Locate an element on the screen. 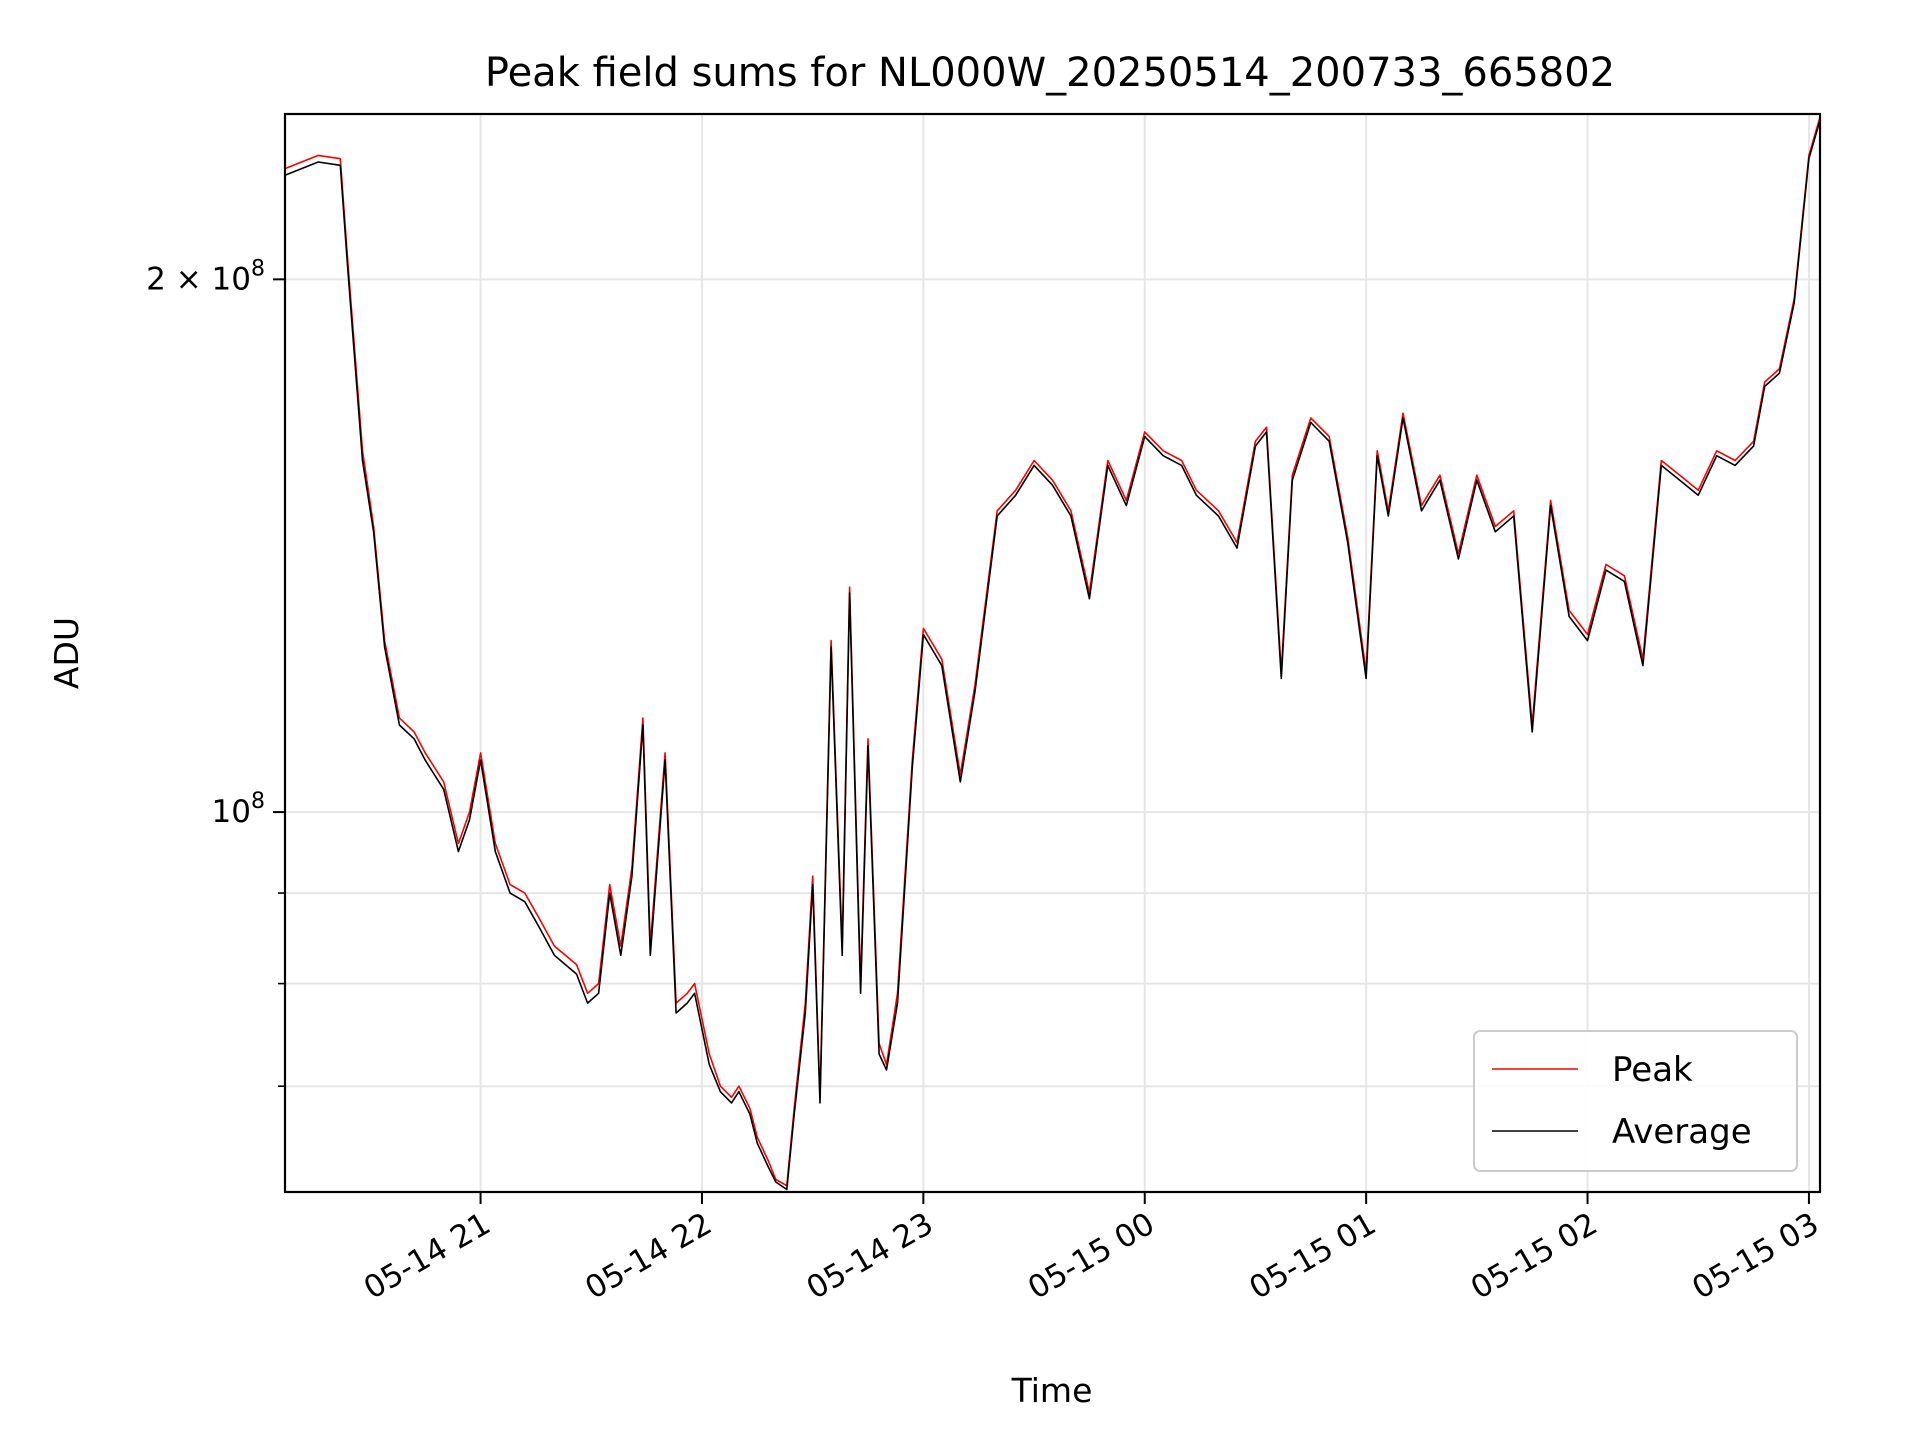  x-tick-label: 05-15 00 is located at coordinates (1091, 1256).